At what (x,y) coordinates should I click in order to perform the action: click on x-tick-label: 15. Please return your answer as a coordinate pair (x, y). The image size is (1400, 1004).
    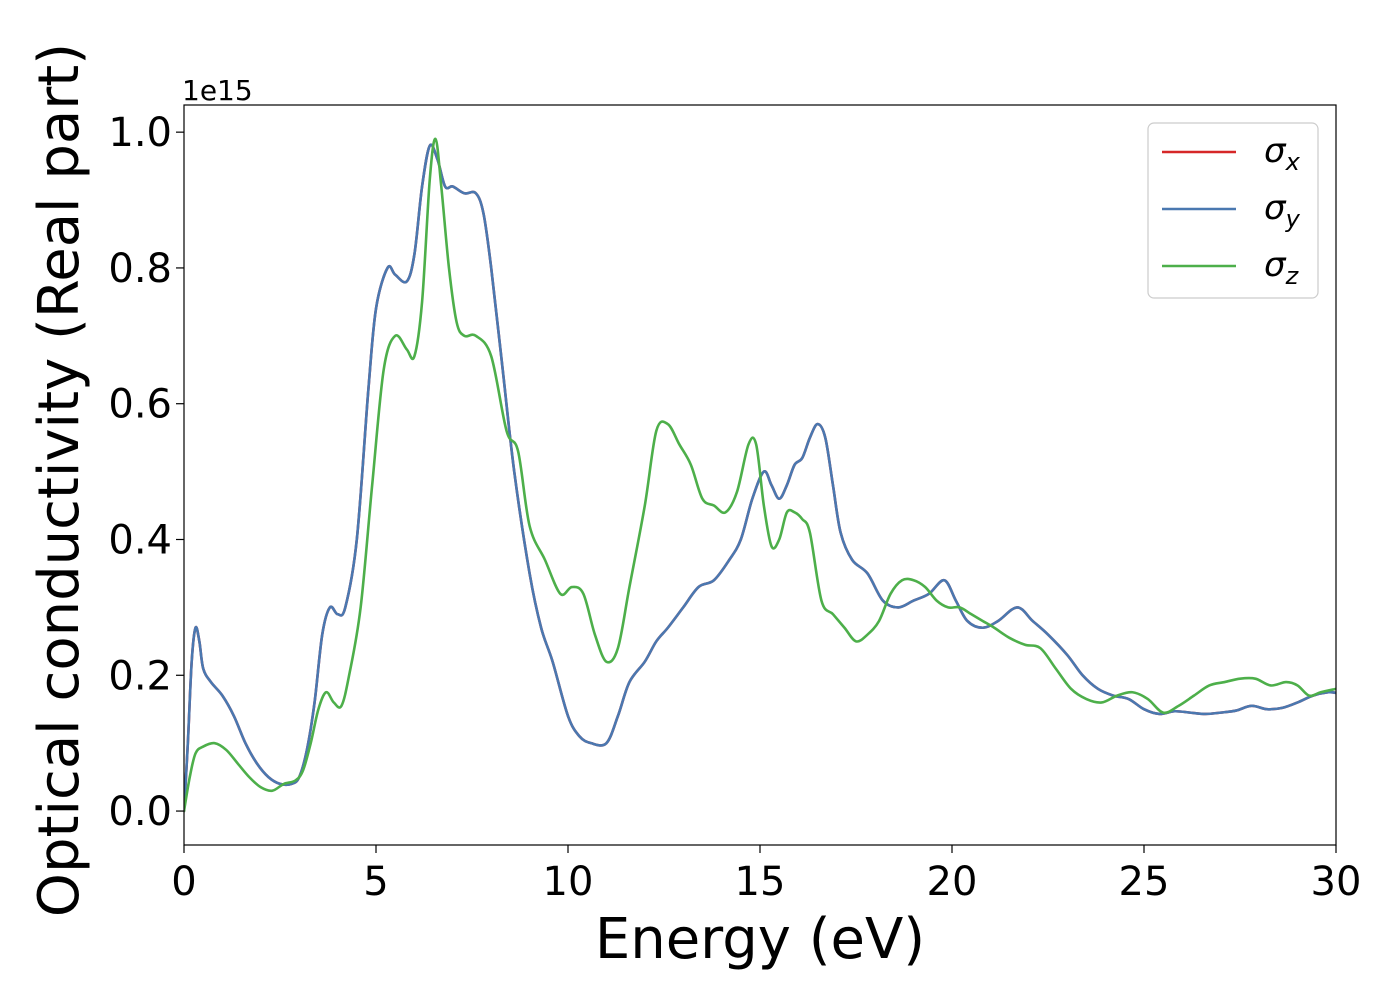
    Looking at the image, I should click on (760, 882).